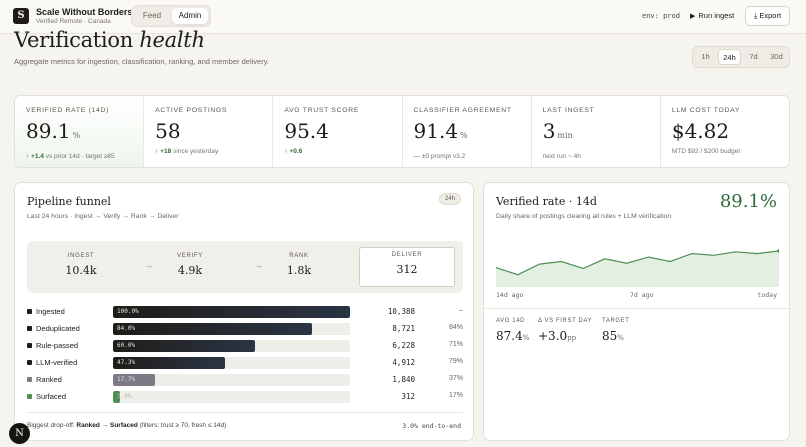 Image resolution: width=806 pixels, height=447 pixels. Describe the element at coordinates (81, 270) in the screenshot. I see `stage-value: 10.4k` at that location.